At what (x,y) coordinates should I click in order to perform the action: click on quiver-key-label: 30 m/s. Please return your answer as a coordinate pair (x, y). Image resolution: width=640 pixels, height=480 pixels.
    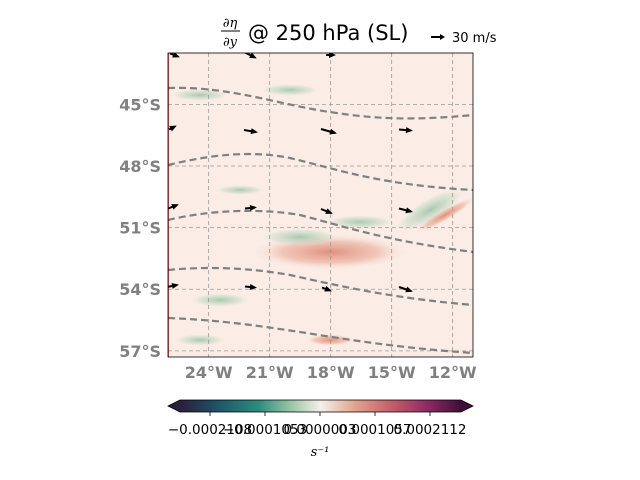
    Looking at the image, I should click on (474, 38).